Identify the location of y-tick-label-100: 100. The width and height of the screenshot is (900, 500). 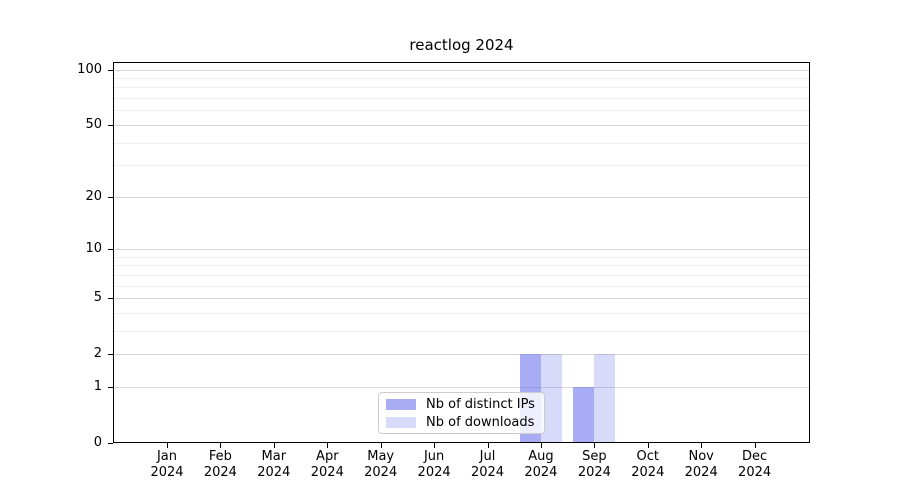
(89, 69).